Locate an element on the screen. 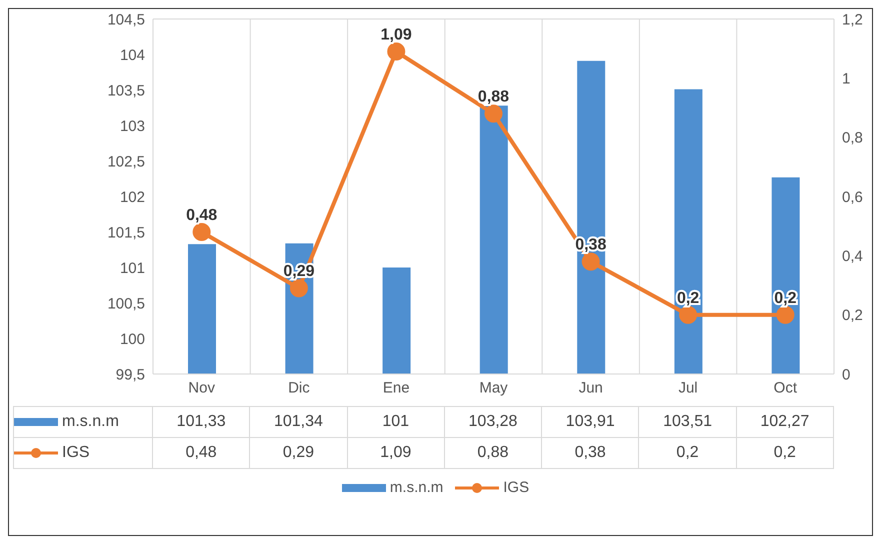 Image resolution: width=881 pixels, height=544 pixels. x-tick-label: Jun is located at coordinates (590, 388).